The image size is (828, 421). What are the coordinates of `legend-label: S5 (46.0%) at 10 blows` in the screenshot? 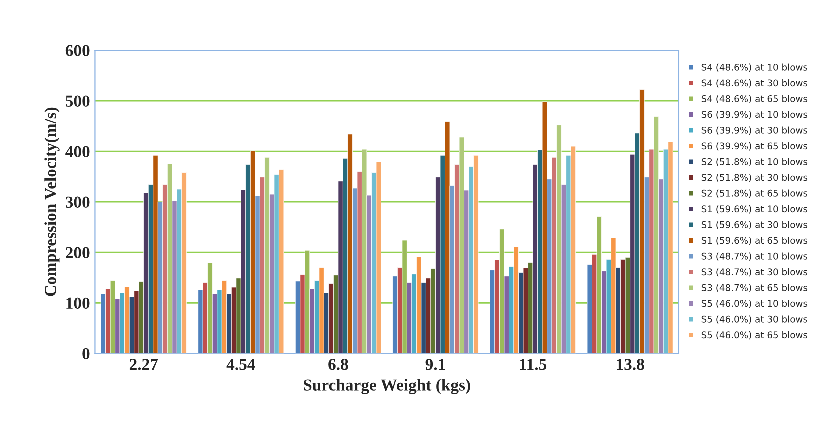 It's located at (755, 304).